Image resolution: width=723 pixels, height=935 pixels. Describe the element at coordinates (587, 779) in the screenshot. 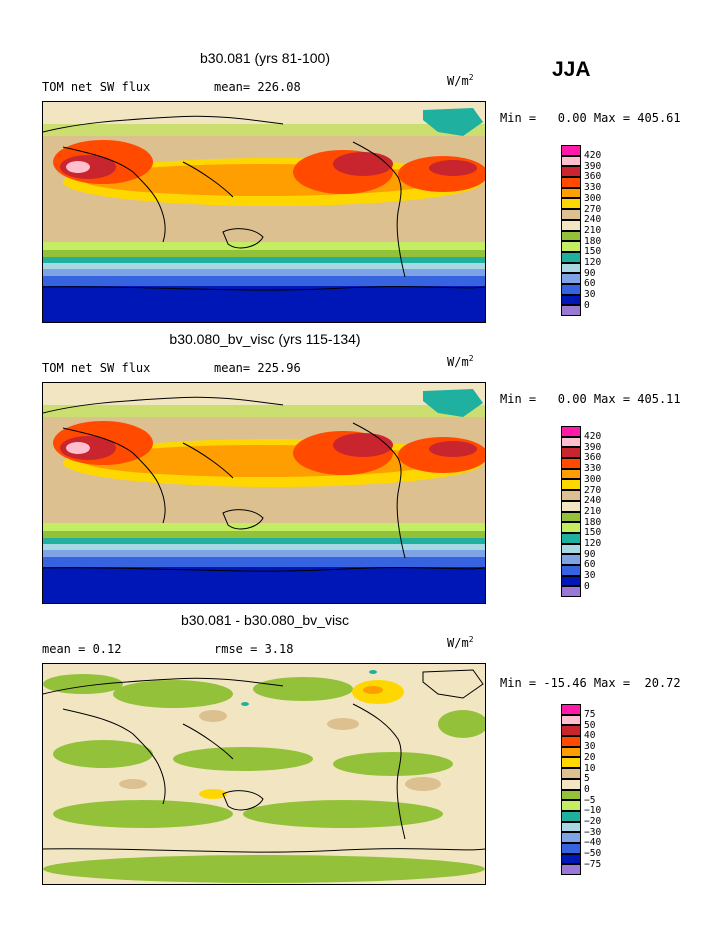

I see `legend-label: 5` at that location.